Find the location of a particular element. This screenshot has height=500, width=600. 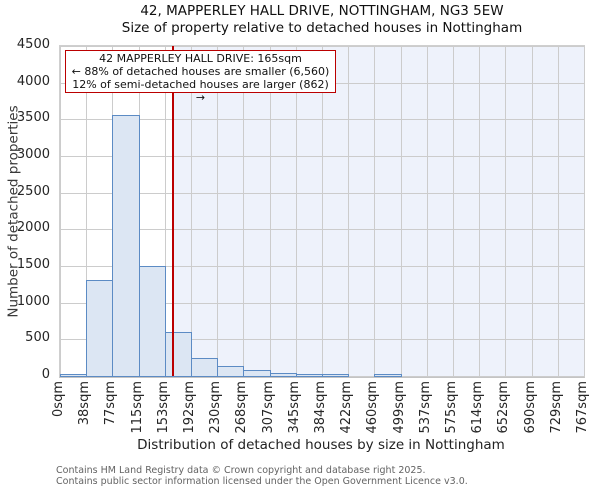

x-tick-label: 422sqm is located at coordinates (347, 407).